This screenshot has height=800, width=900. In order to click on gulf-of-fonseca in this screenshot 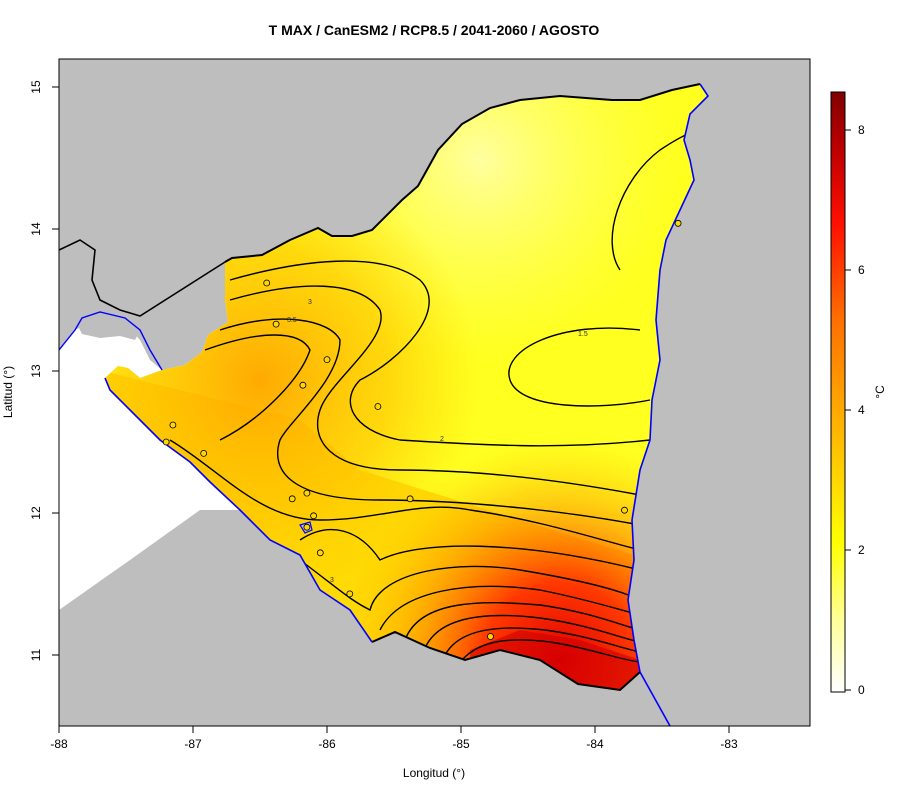, I will do `click(107, 324)`.